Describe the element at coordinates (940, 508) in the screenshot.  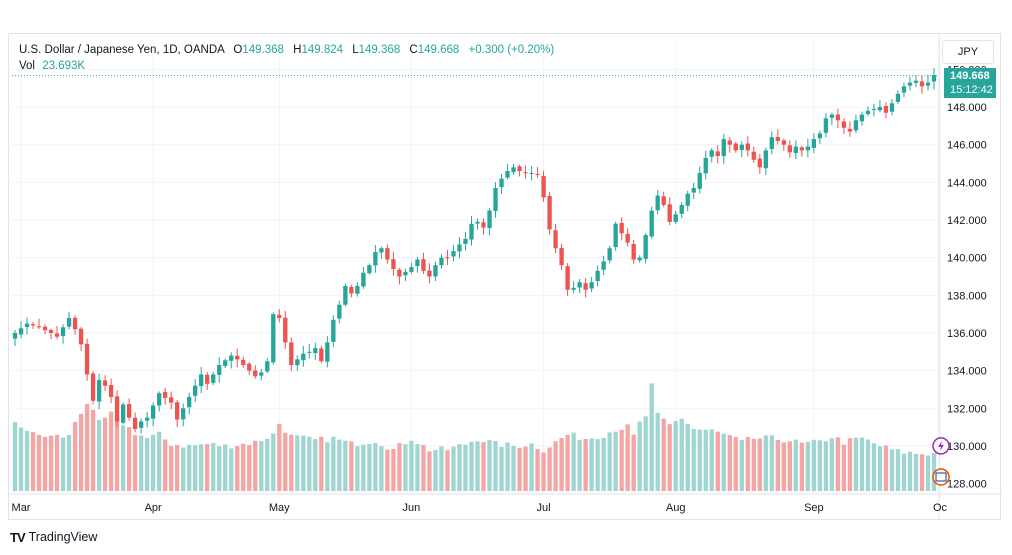
I see `time-tick-label: Oc` at that location.